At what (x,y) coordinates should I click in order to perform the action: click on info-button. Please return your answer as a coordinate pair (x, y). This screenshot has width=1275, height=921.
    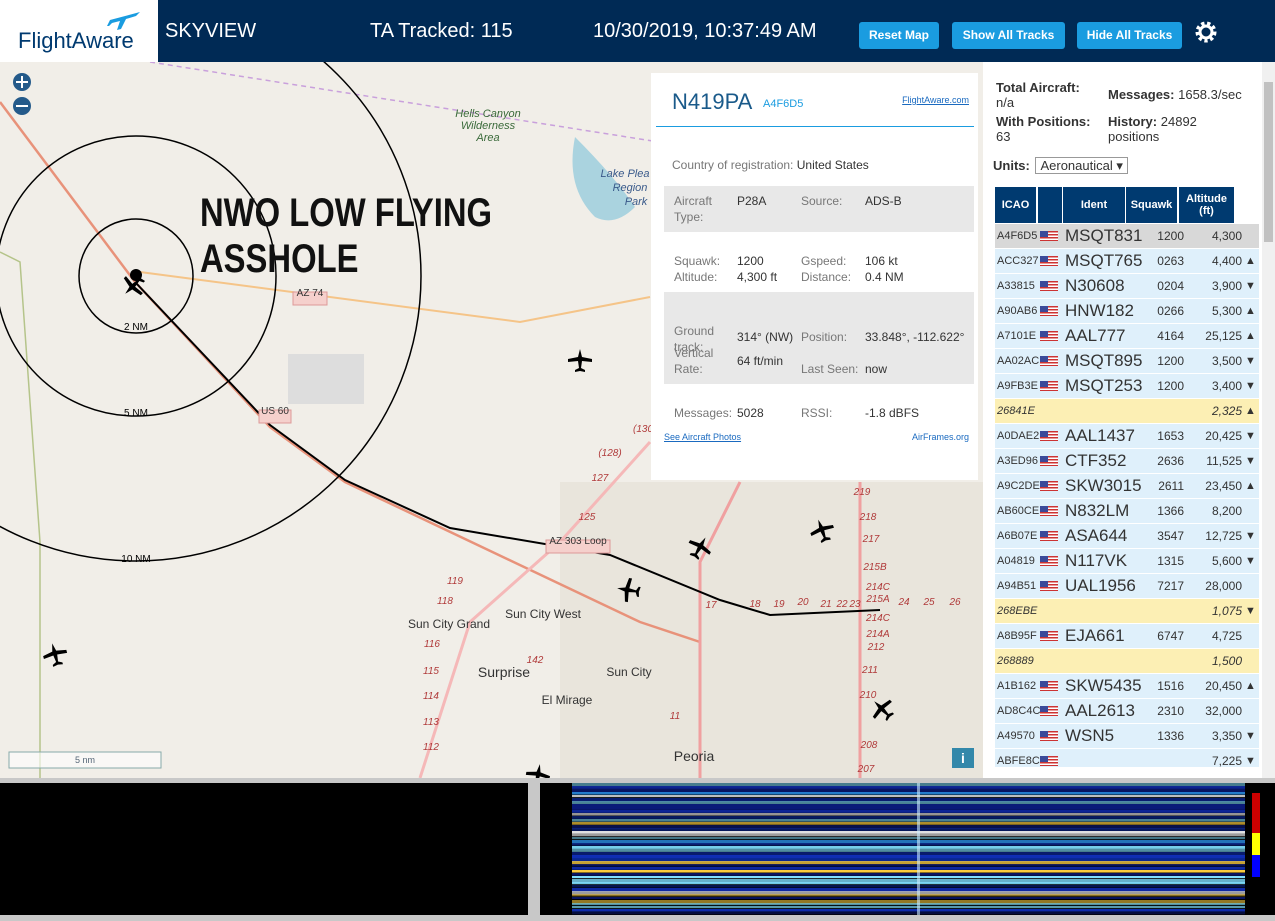
    Looking at the image, I should click on (963, 758).